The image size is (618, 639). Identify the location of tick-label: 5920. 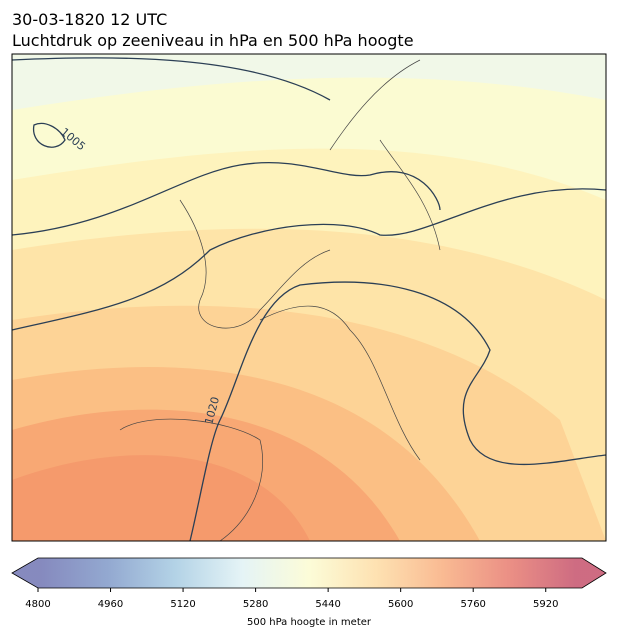
(545, 604).